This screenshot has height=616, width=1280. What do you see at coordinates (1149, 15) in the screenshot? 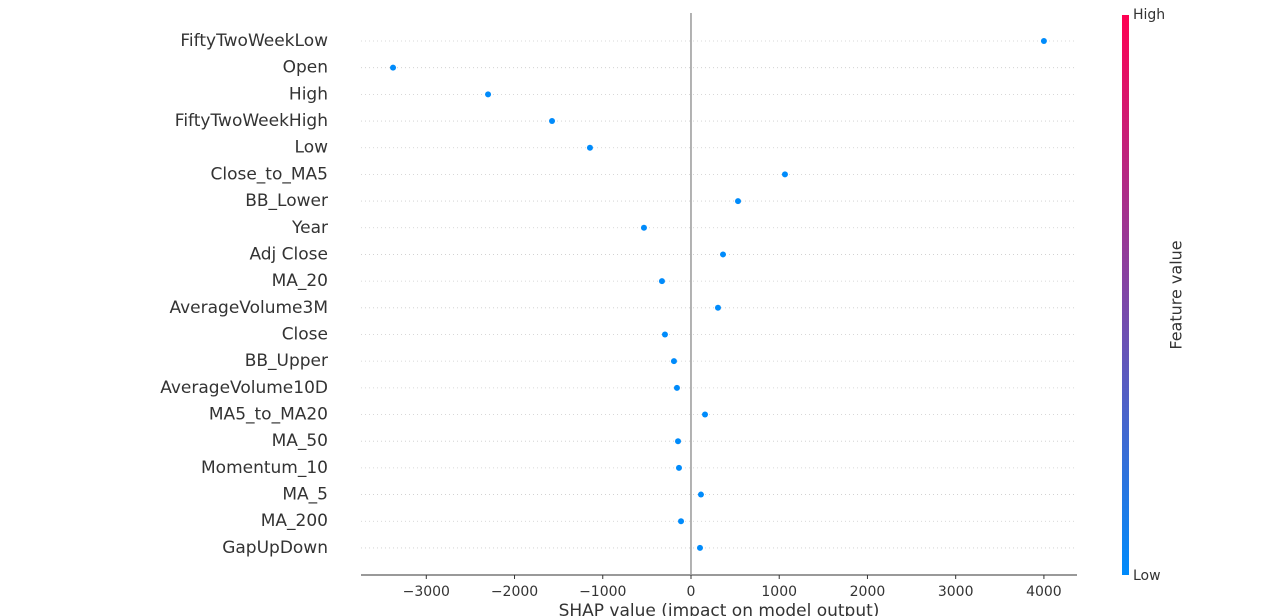
I see `colorbar-high-label: High` at bounding box center [1149, 15].